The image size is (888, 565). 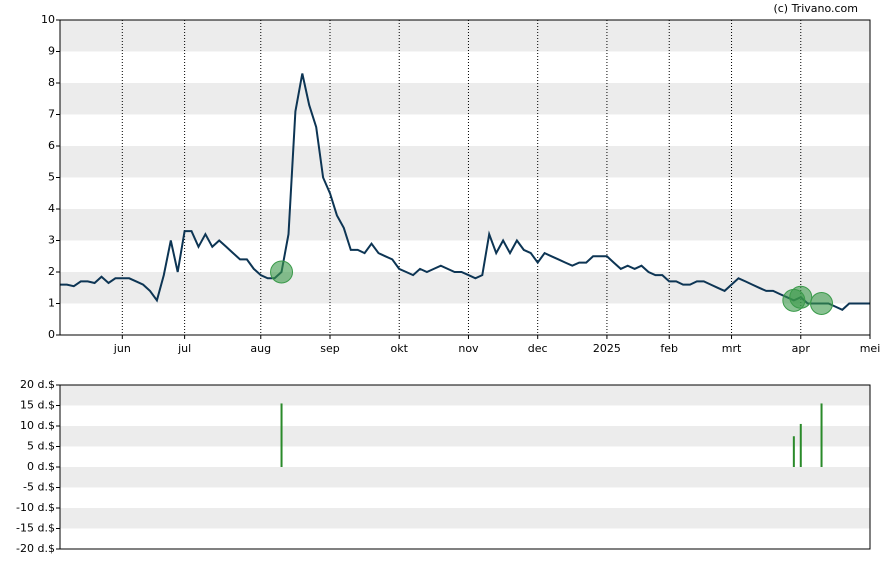 I want to click on y-tick-label: 5, so click(x=51, y=177).